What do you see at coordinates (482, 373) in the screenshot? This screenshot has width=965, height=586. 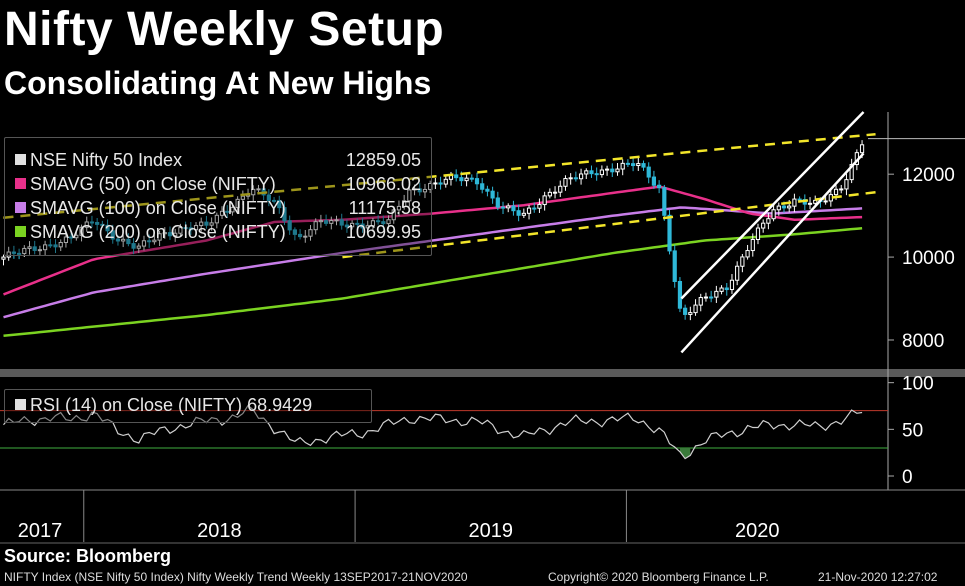 I see `panel-divider` at bounding box center [482, 373].